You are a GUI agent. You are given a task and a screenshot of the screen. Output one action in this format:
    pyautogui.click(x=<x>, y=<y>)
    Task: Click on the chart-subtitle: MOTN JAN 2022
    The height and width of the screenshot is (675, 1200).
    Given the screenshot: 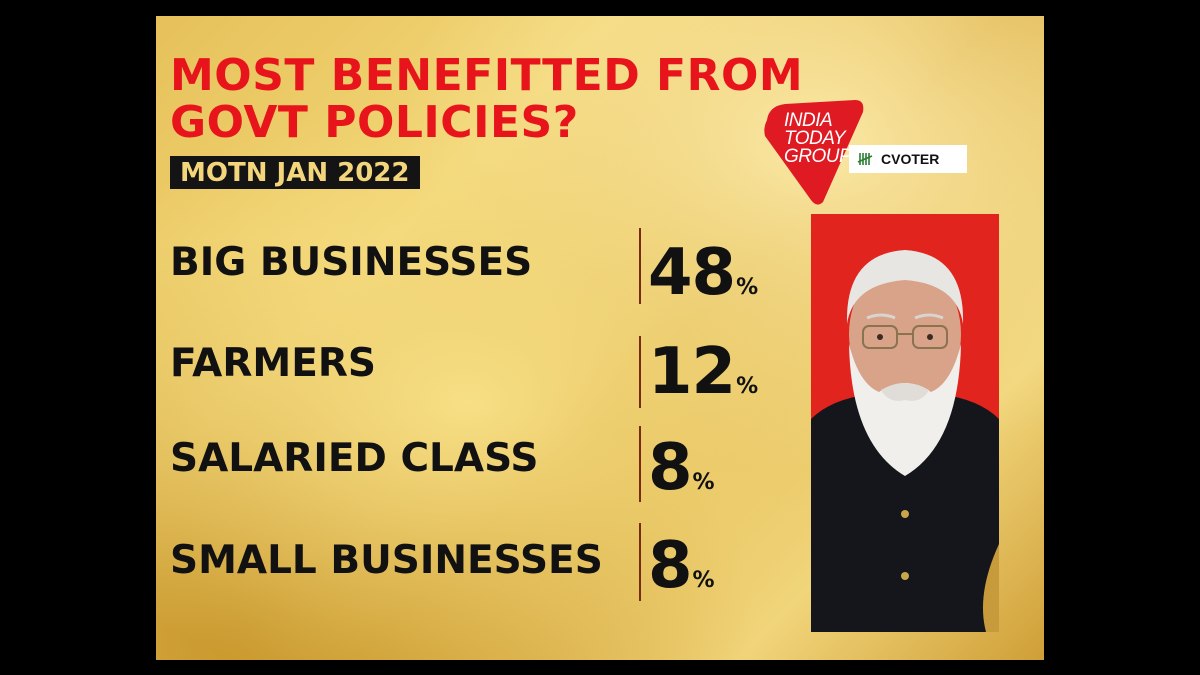 What is the action you would take?
    pyautogui.click(x=295, y=172)
    